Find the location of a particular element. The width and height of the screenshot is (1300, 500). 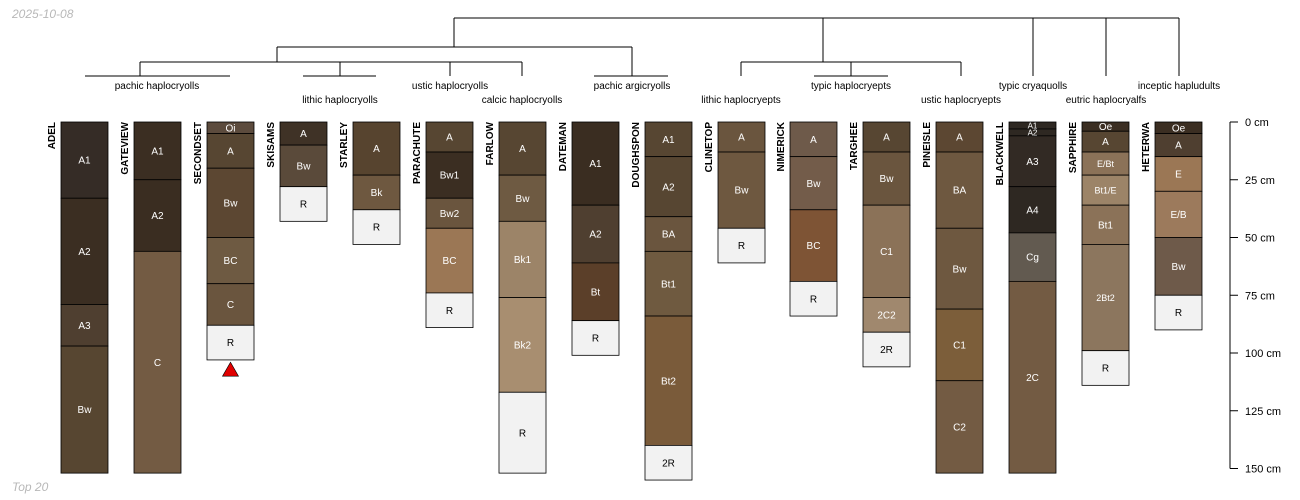

profile-name: NIMERICK is located at coordinates (781, 146).